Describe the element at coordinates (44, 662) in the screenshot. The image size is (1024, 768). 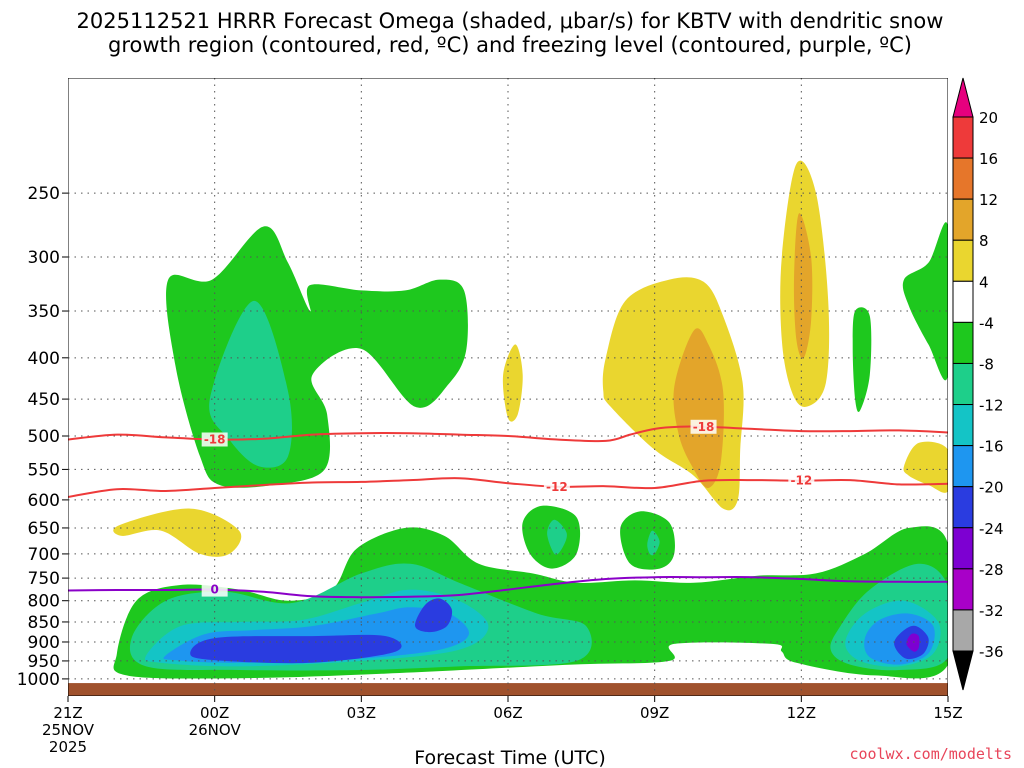
I see `y-tick-label-950: 950` at that location.